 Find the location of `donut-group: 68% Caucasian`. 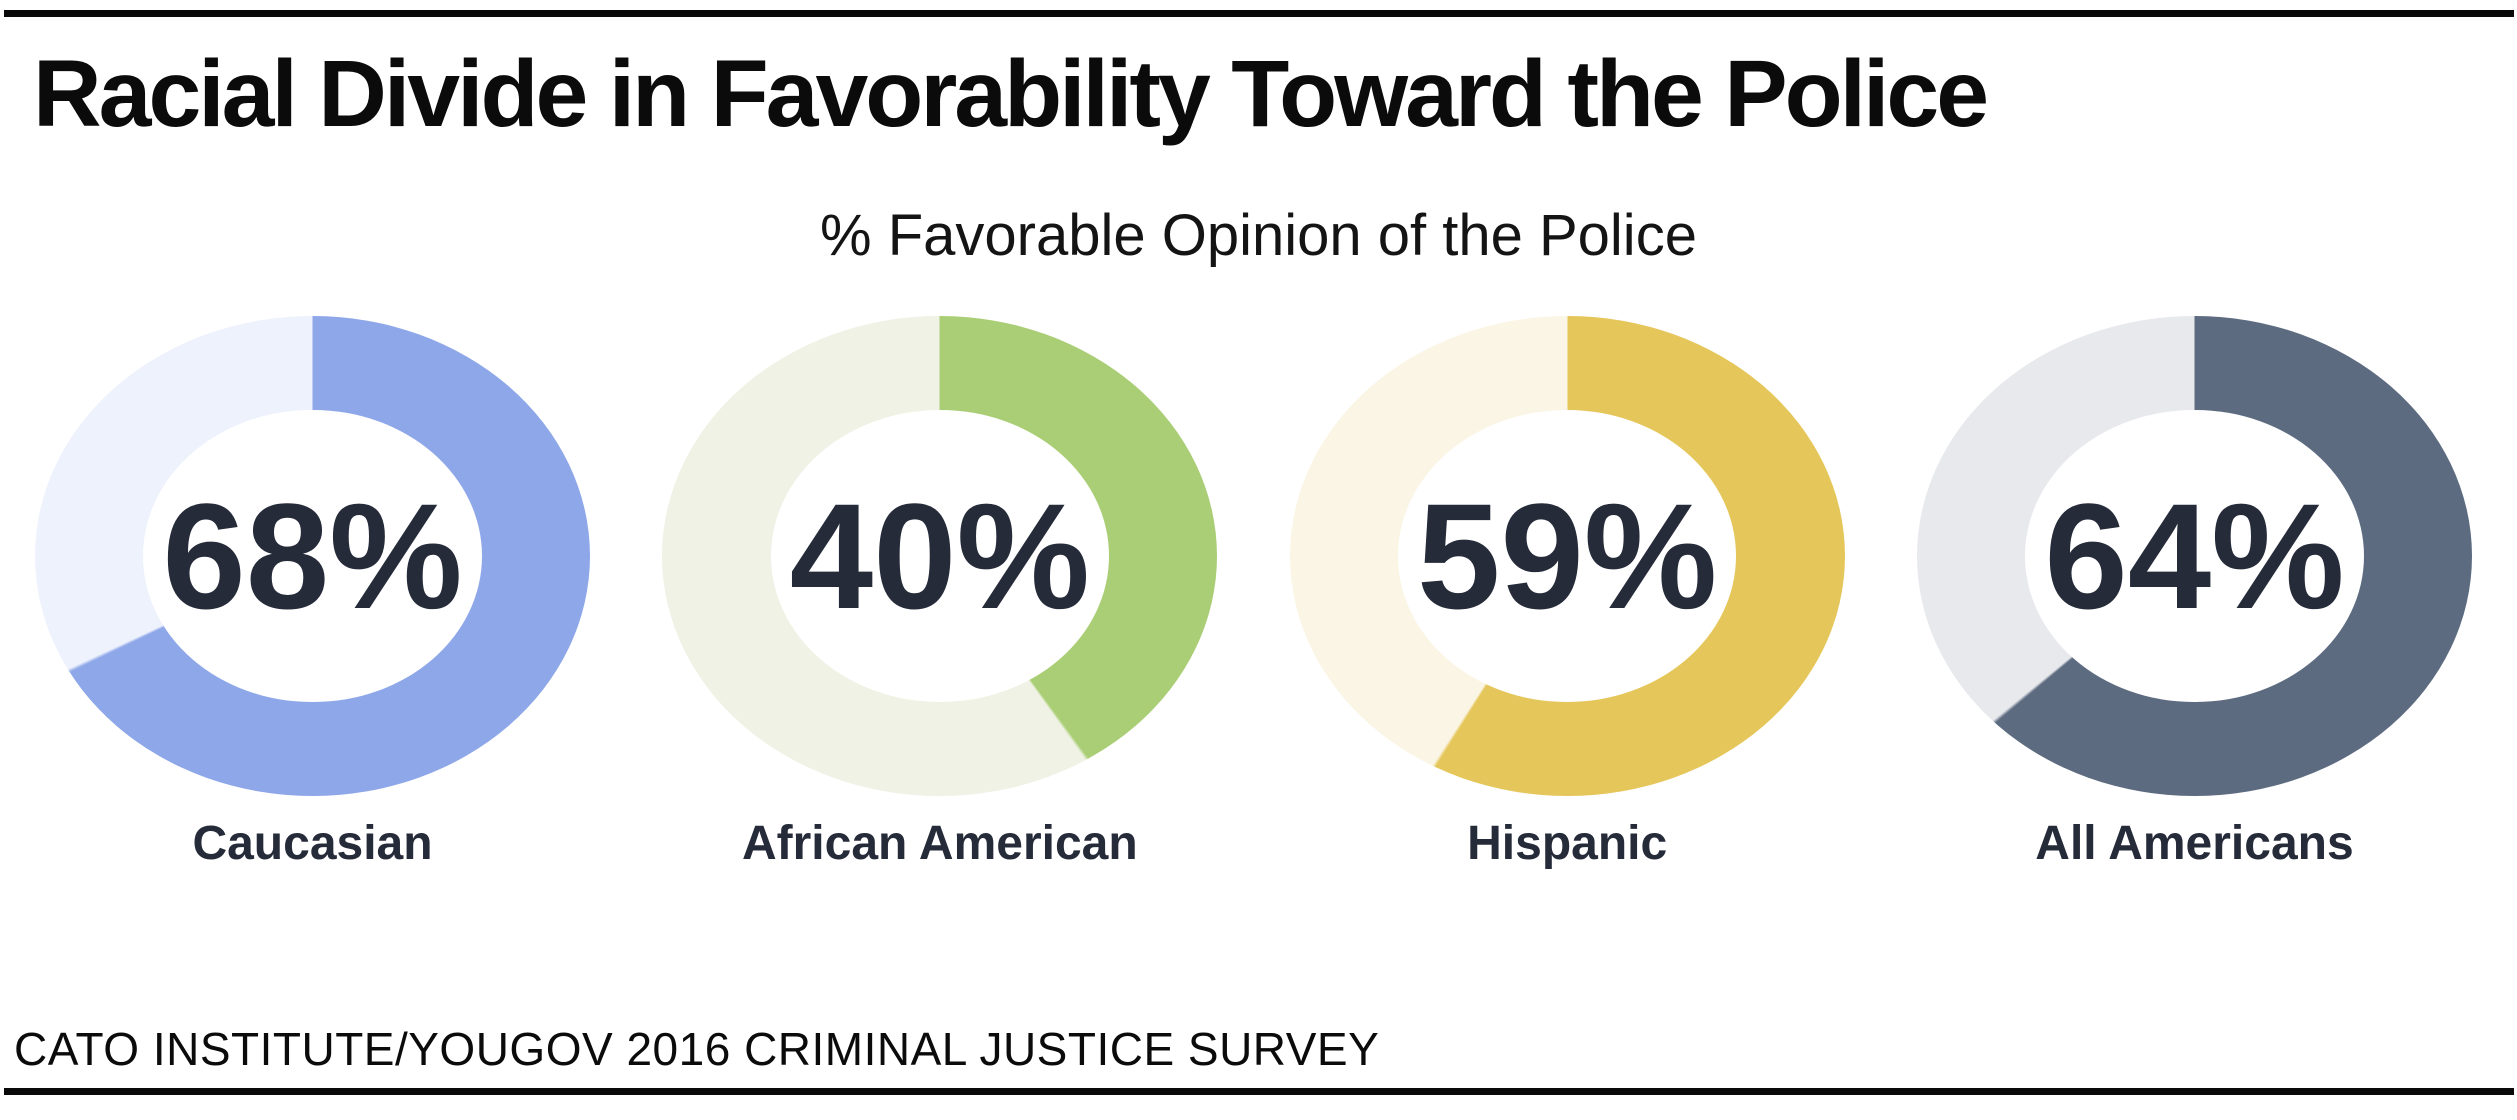

donut-group: 68% Caucasian is located at coordinates (312, 593).